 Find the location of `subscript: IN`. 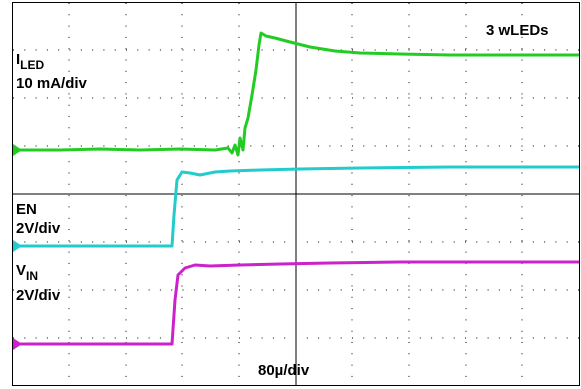

subscript: IN is located at coordinates (32, 276).